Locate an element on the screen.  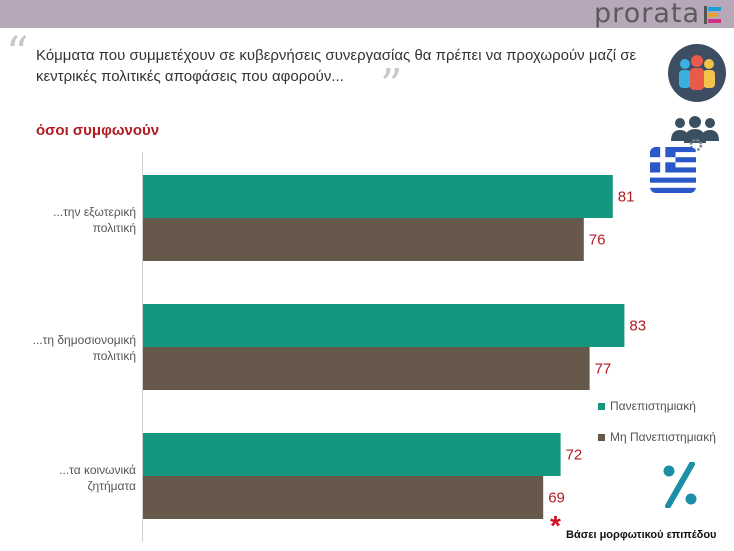
category-label-social: ...τα κοινωνικά ζητήματα is located at coordinates (68, 478).